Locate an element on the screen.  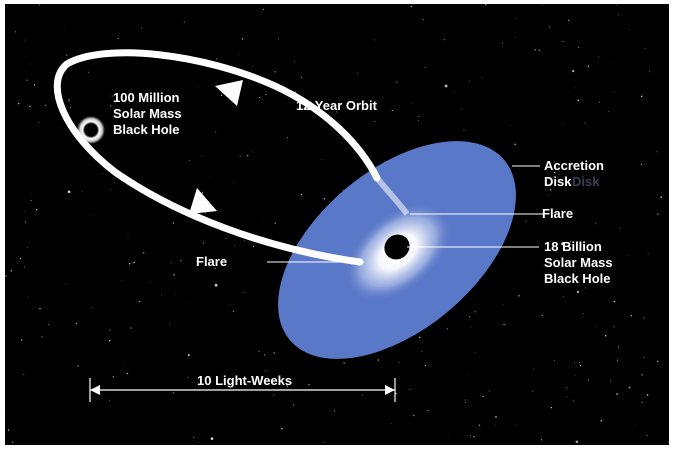
accretion-disk-label-line-1: Accretion is located at coordinates (574, 165).